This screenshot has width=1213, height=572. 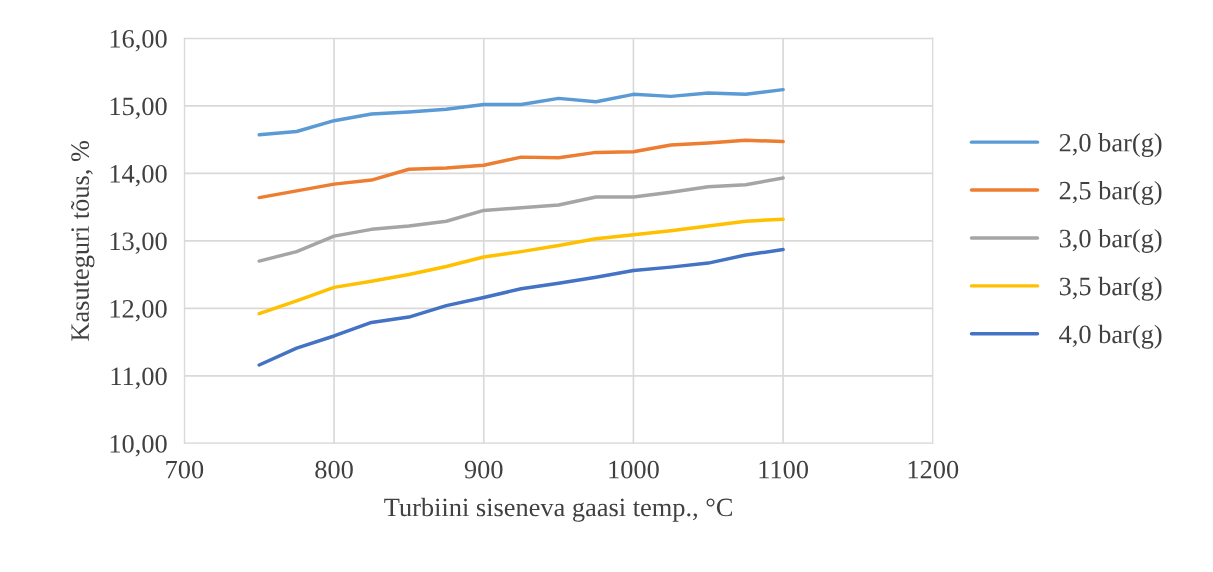 What do you see at coordinates (933, 469) in the screenshot?
I see `x-tick-label: 1200` at bounding box center [933, 469].